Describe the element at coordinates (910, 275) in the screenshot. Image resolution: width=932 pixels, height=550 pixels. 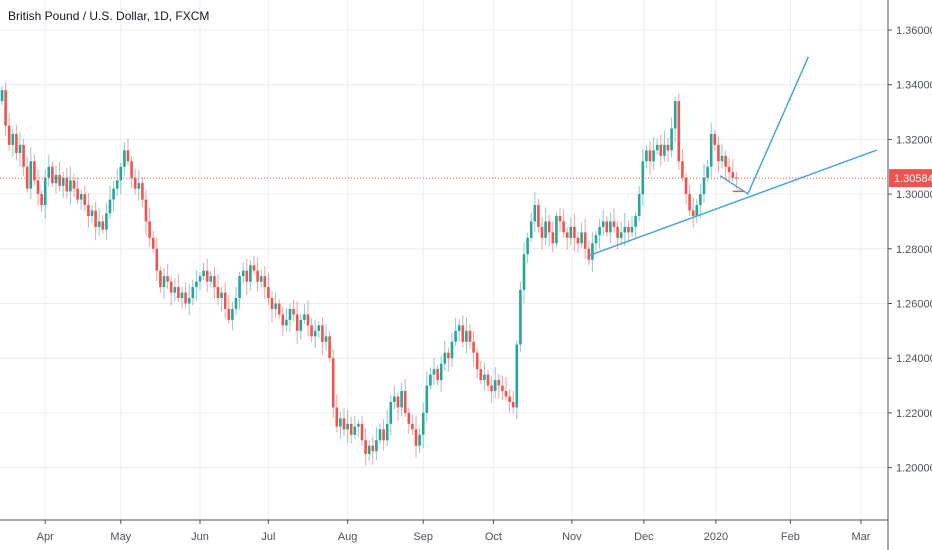
I see `price-axis` at that location.